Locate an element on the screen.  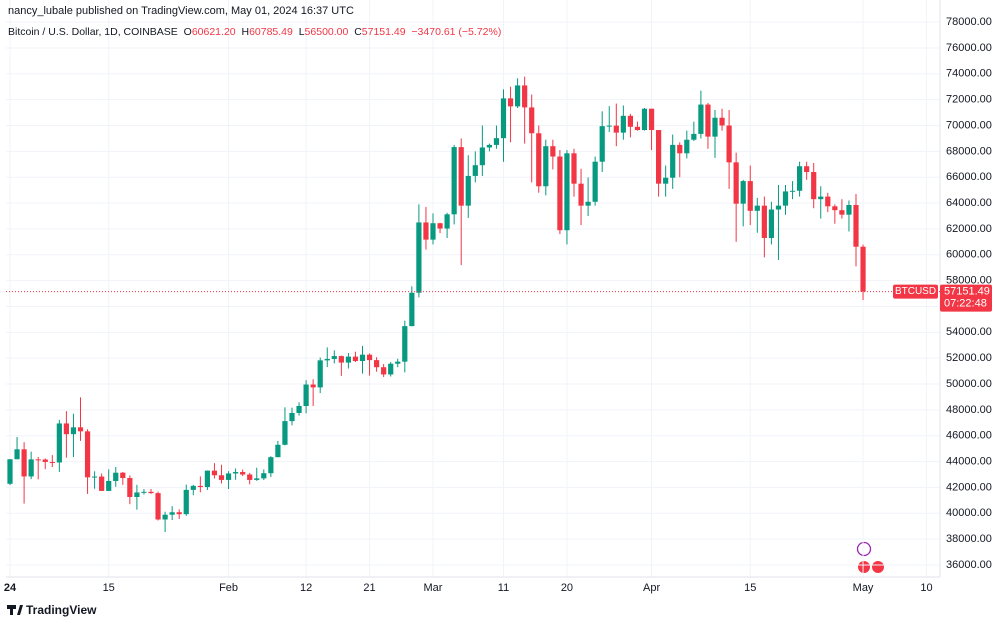
price-tag is located at coordinates (966, 298).